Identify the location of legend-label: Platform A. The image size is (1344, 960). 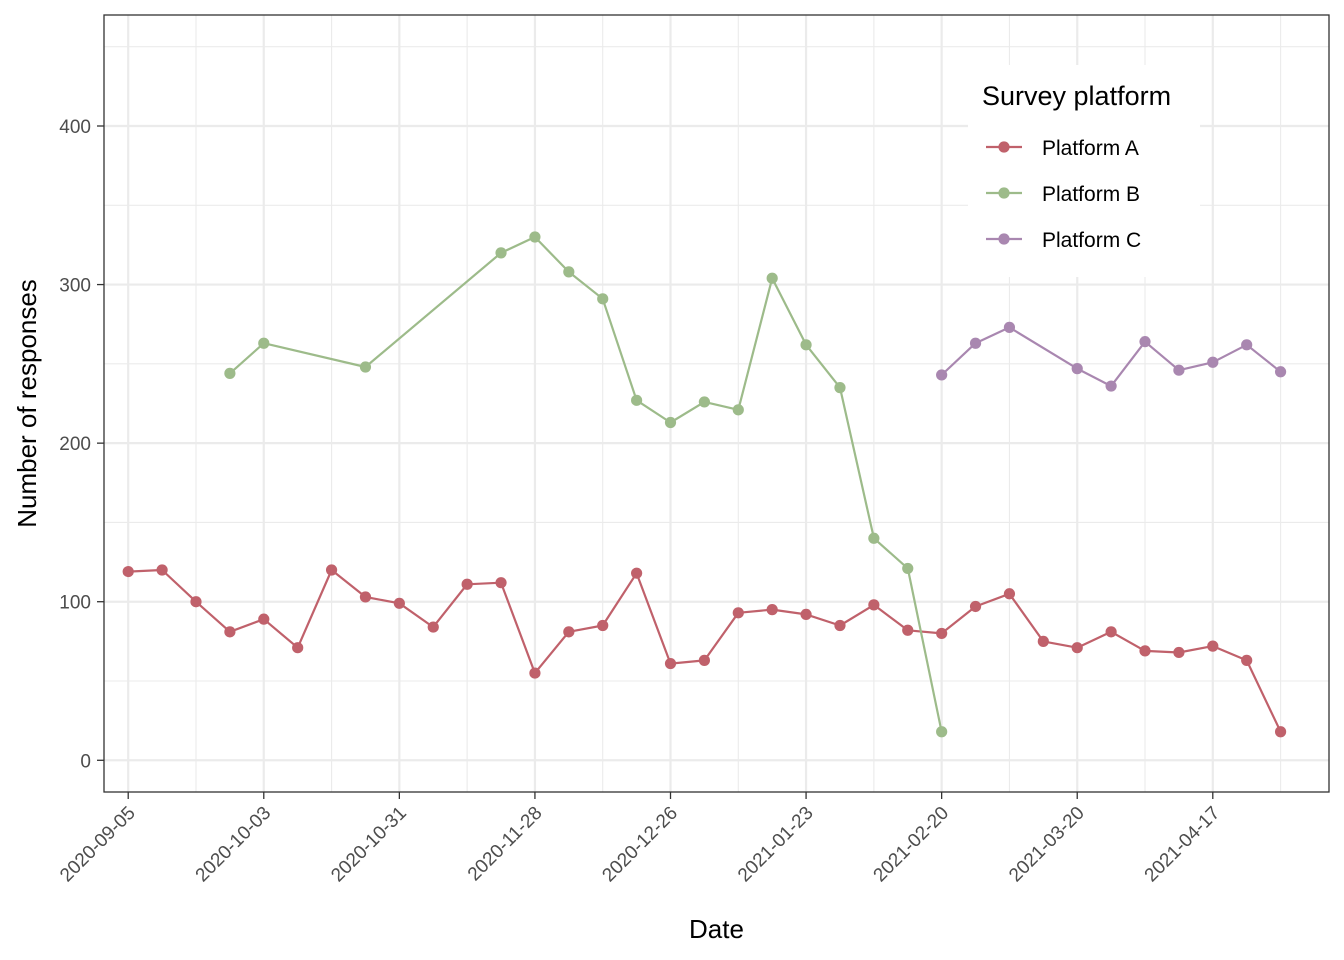
(1090, 148).